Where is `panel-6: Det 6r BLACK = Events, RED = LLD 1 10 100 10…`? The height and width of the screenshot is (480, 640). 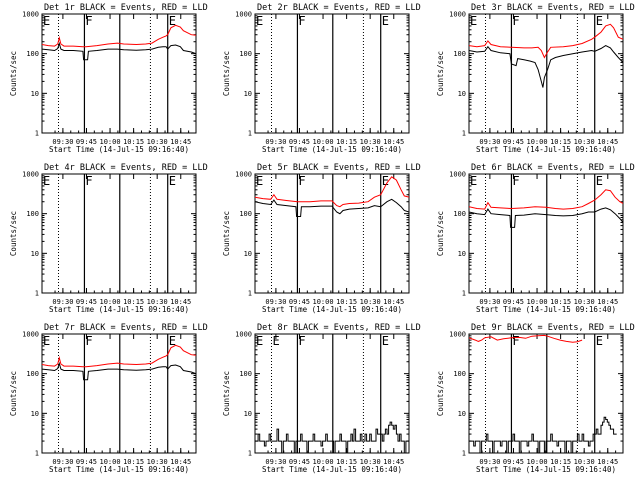
panel-6: Det 6r BLACK = Events, RED = LLD 1 10 100 10… is located at coordinates (535, 238).